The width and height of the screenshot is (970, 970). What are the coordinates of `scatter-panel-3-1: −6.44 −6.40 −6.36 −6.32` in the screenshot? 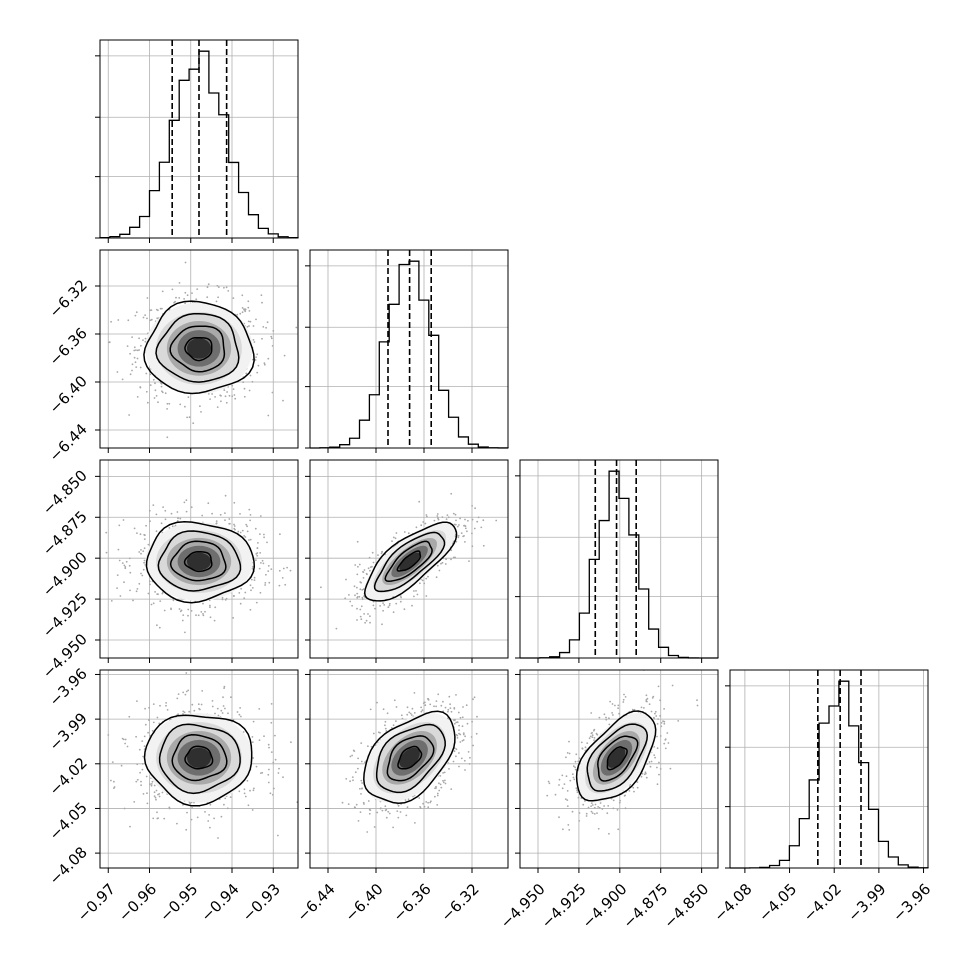 It's located at (401, 797).